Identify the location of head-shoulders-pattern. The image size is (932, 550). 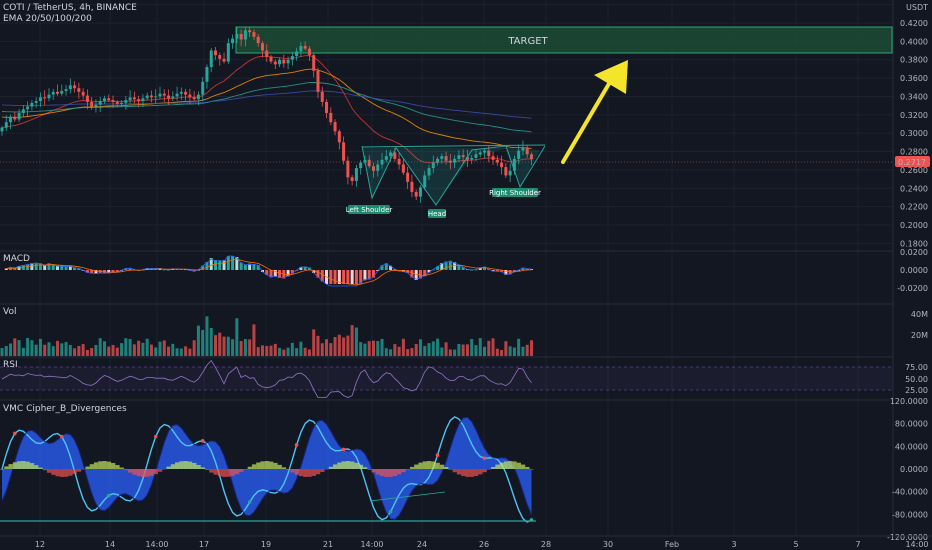
(453, 175).